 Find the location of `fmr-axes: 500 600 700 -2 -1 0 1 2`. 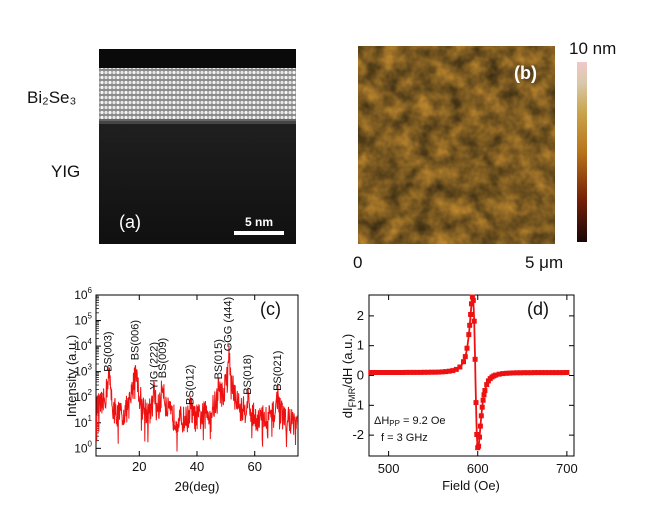

fmr-axes: 500 600 700 -2 -1 0 1 2 is located at coordinates (465, 385).